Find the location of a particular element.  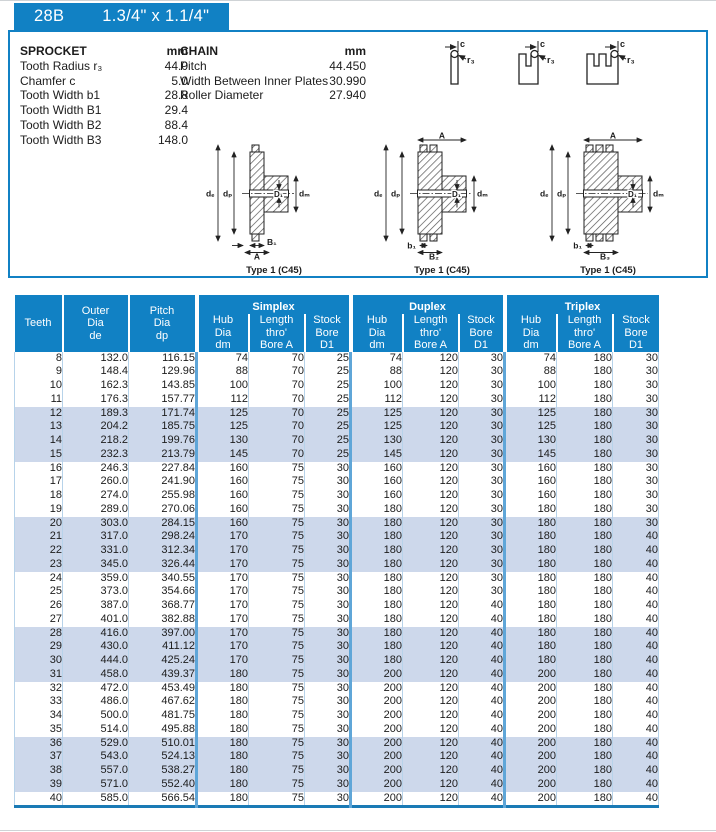

table-cell: 227.84 is located at coordinates (163, 468).